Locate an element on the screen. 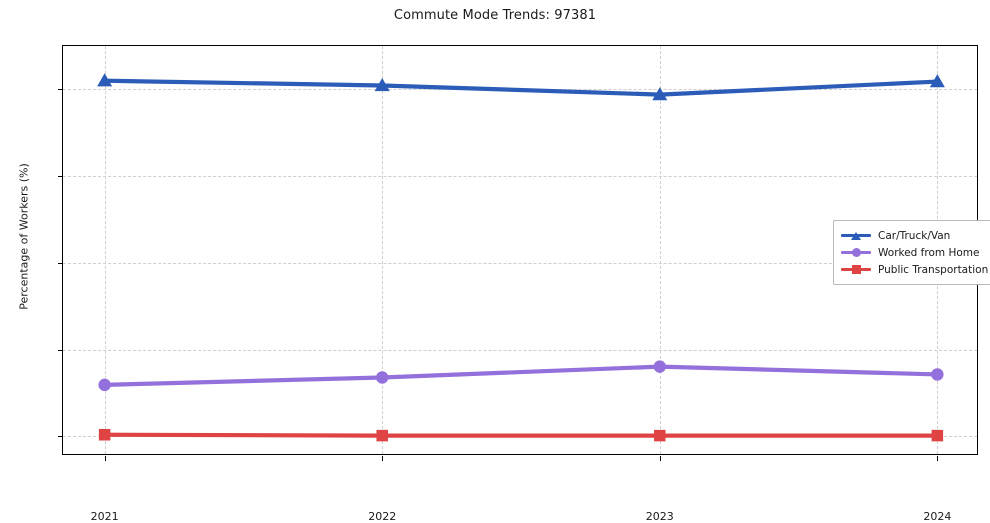 This screenshot has width=990, height=523. series-car-truck-van is located at coordinates (521, 87).